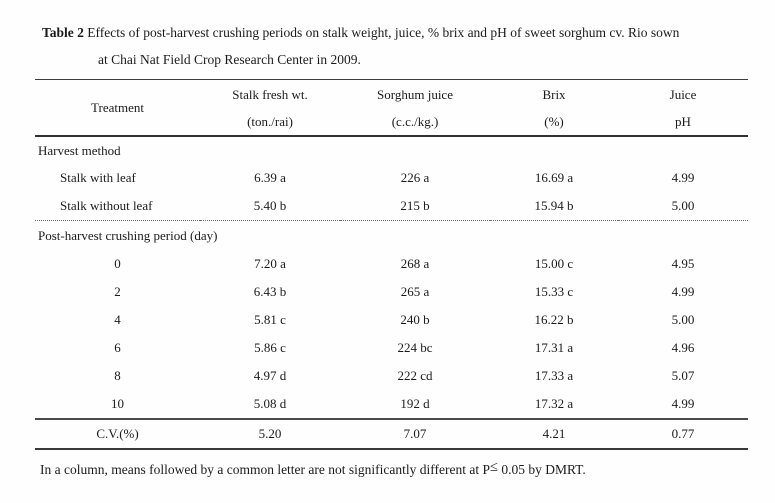  I want to click on treatment-cell: 8, so click(117, 375).